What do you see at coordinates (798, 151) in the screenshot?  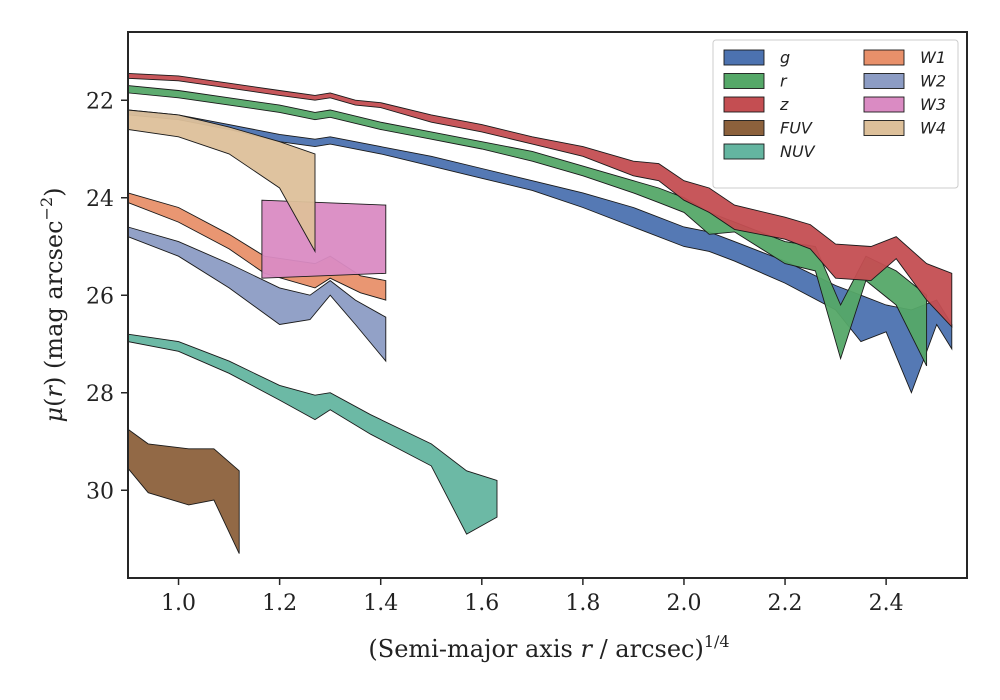 I see `legend-label-nuv: NUV` at bounding box center [798, 151].